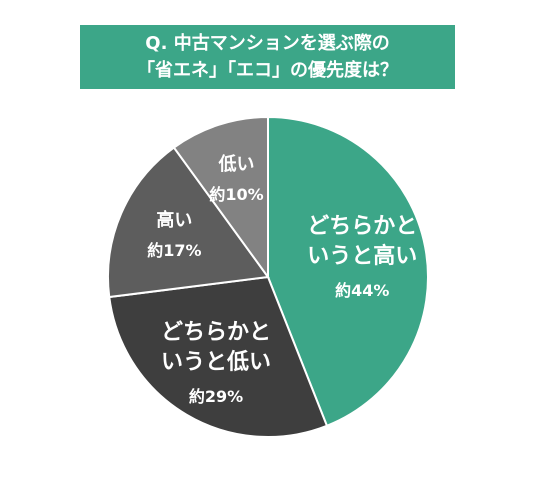  Describe the element at coordinates (174, 251) in the screenshot. I see `value-label: 約17%` at that location.